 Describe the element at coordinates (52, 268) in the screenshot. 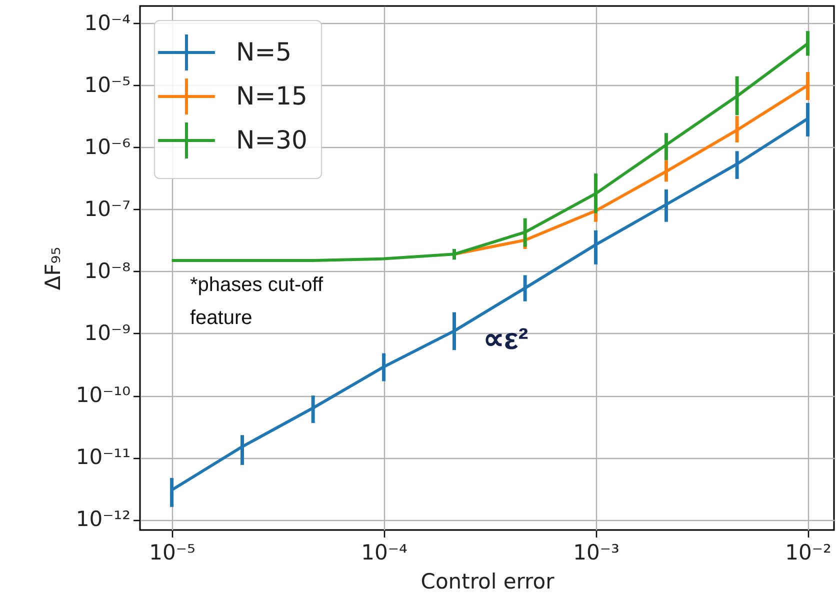

I see `y-axis-title: ΔF₉₅` at that location.